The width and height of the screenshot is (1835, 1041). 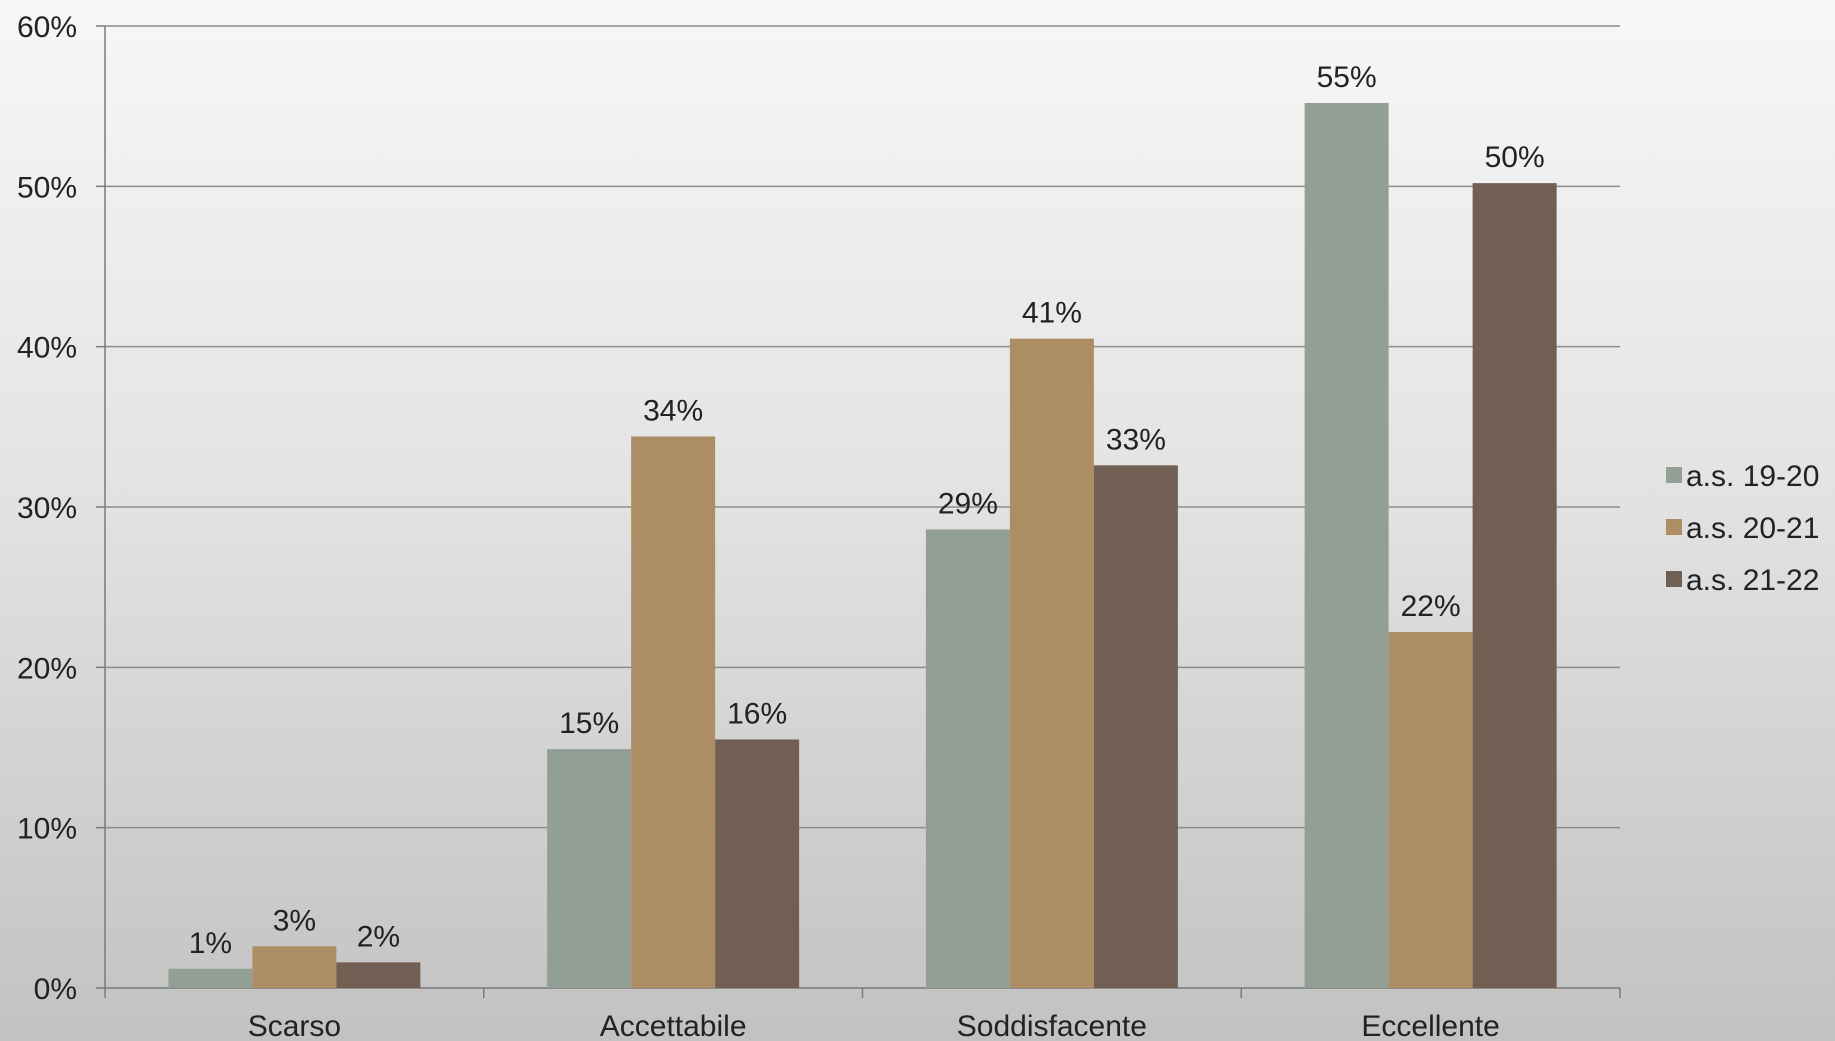 What do you see at coordinates (210, 943) in the screenshot?
I see `bar-value-label: 1%` at bounding box center [210, 943].